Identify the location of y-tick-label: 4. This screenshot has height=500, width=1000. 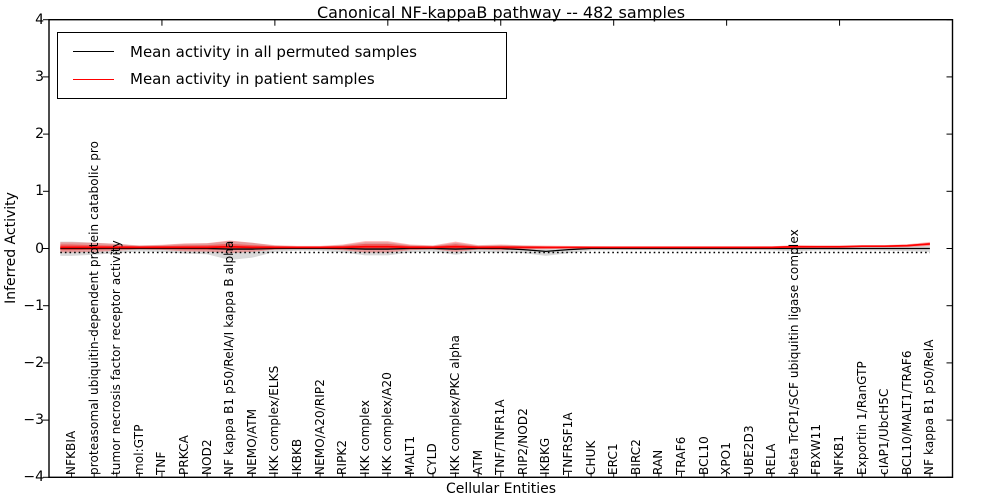
(39, 19).